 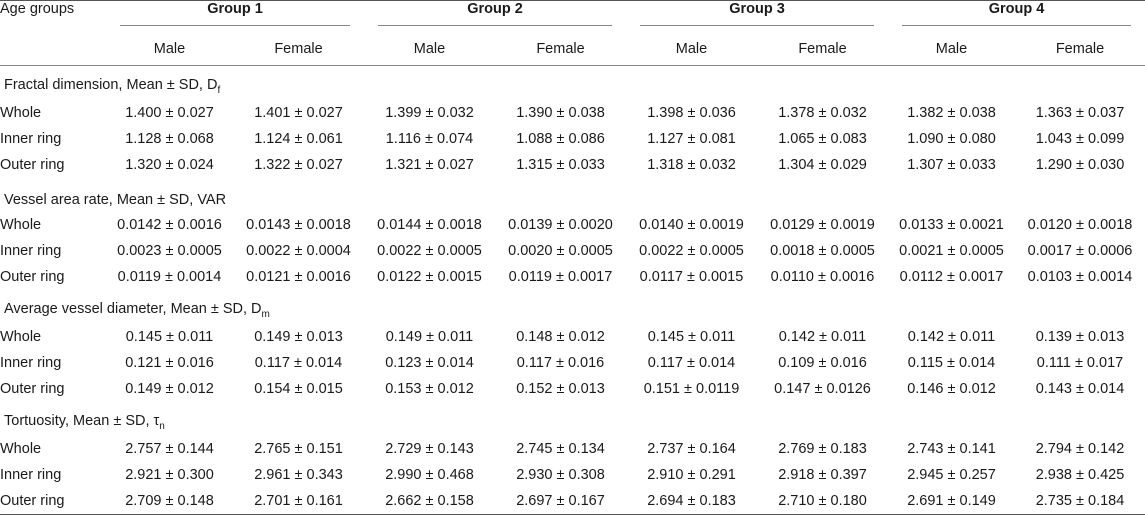 I want to click on table-cell: 0.0120 ± 0.0018, so click(x=1080, y=225).